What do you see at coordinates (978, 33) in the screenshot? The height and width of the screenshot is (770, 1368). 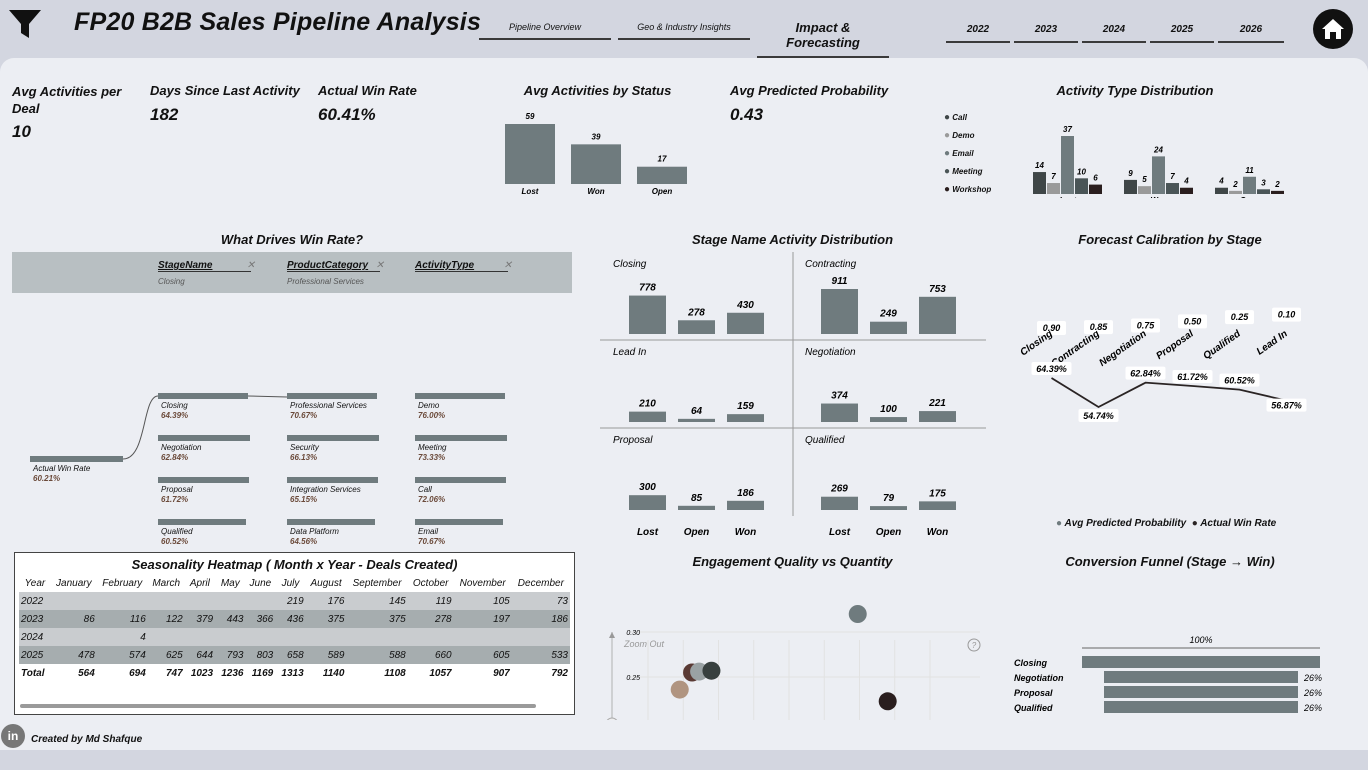 I see `year-2022: 2022` at bounding box center [978, 33].